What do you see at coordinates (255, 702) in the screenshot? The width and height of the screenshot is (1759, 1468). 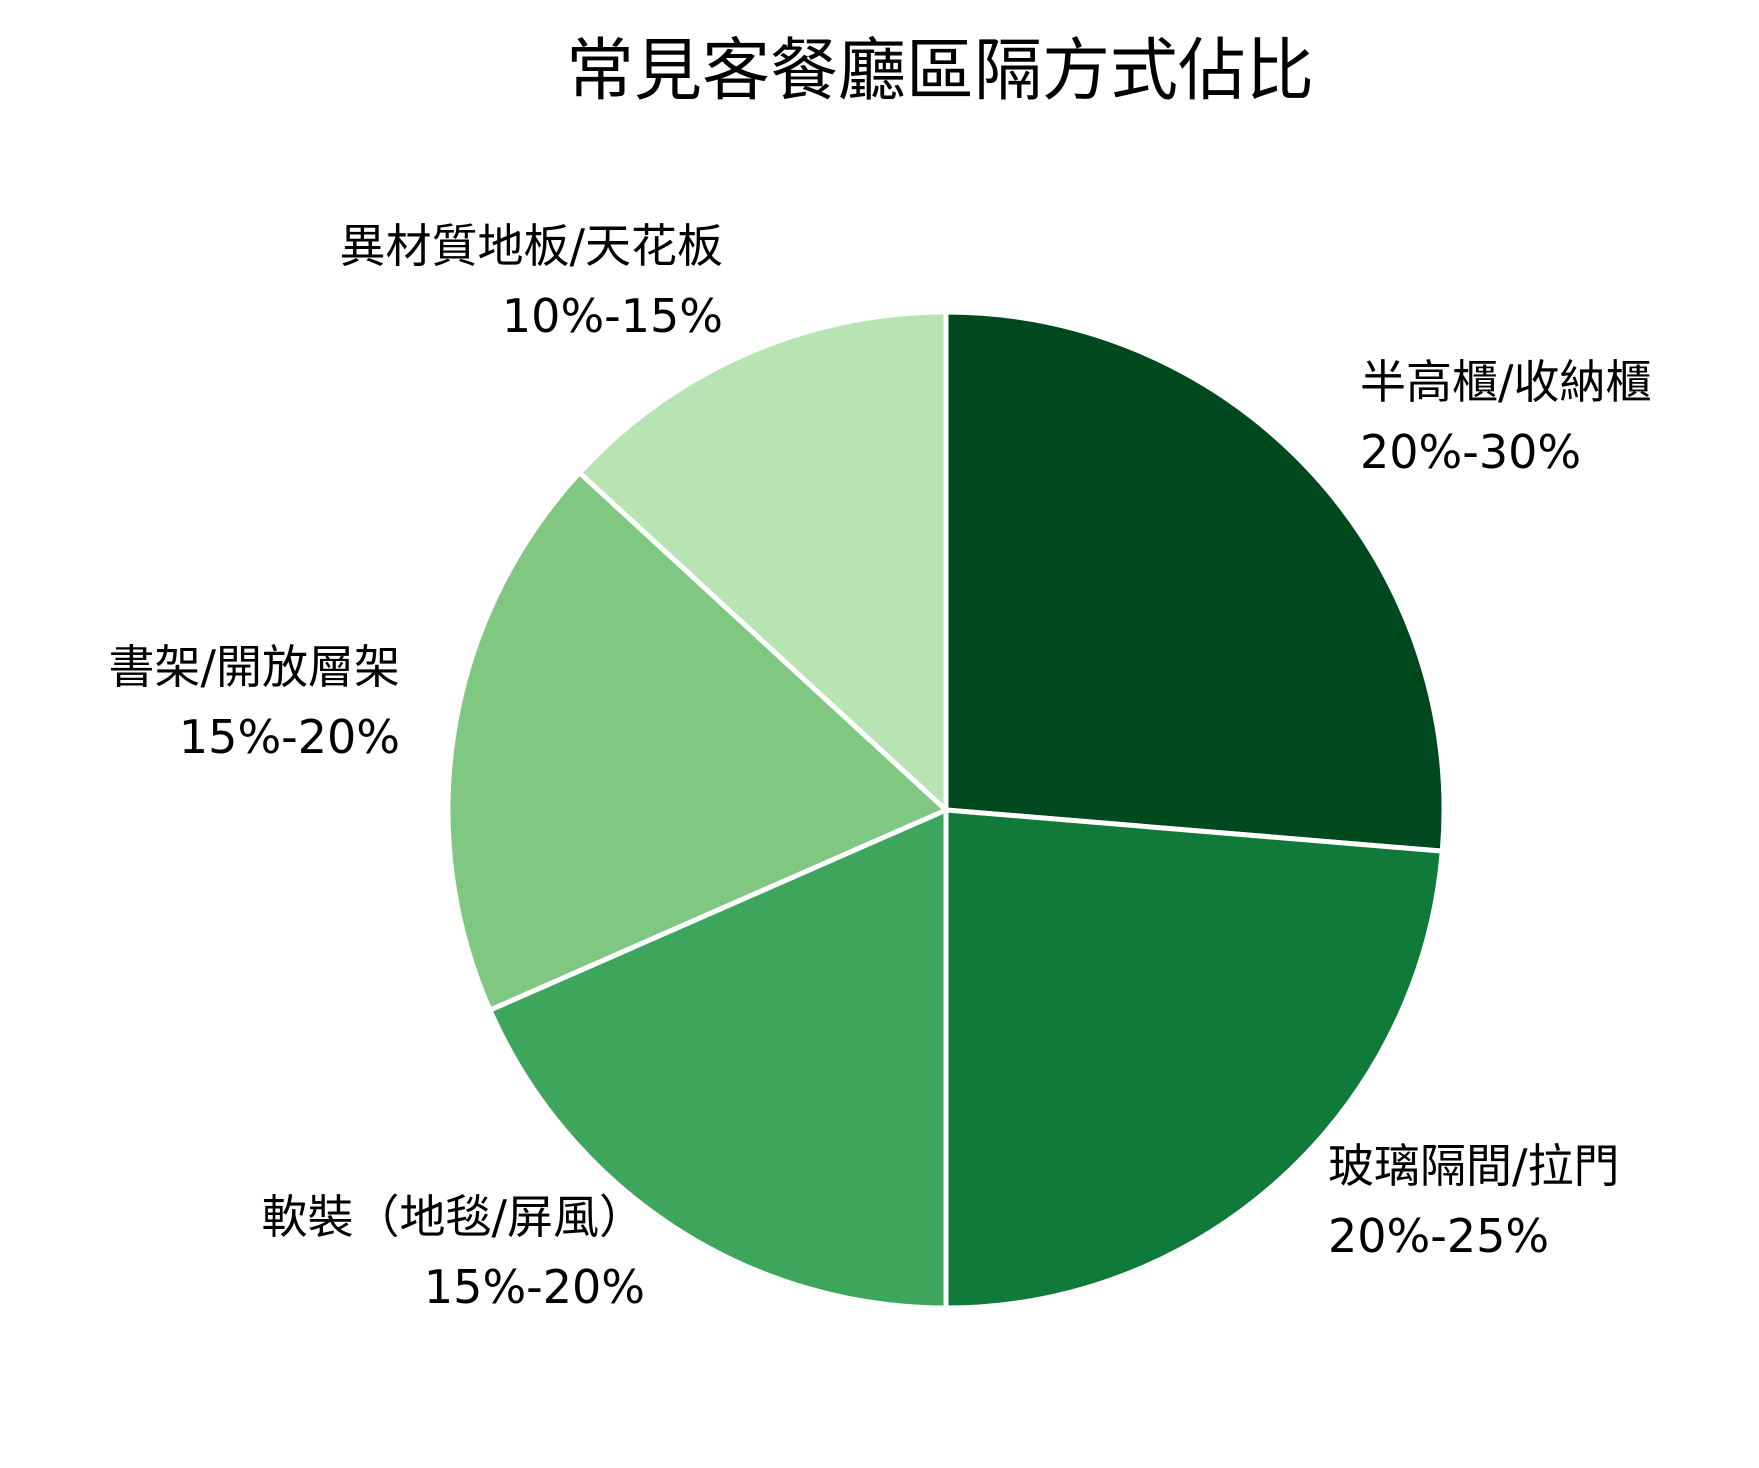 I see `slice-label: 書架/開放層架 15%-20%` at bounding box center [255, 702].